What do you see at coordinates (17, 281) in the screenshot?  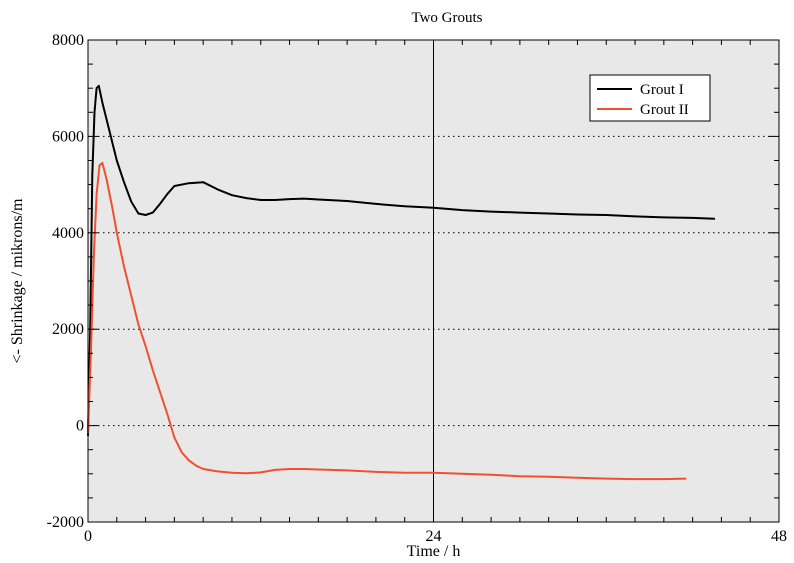 I see `y-axis-label: <- Shrinkage / mikrons/m` at bounding box center [17, 281].